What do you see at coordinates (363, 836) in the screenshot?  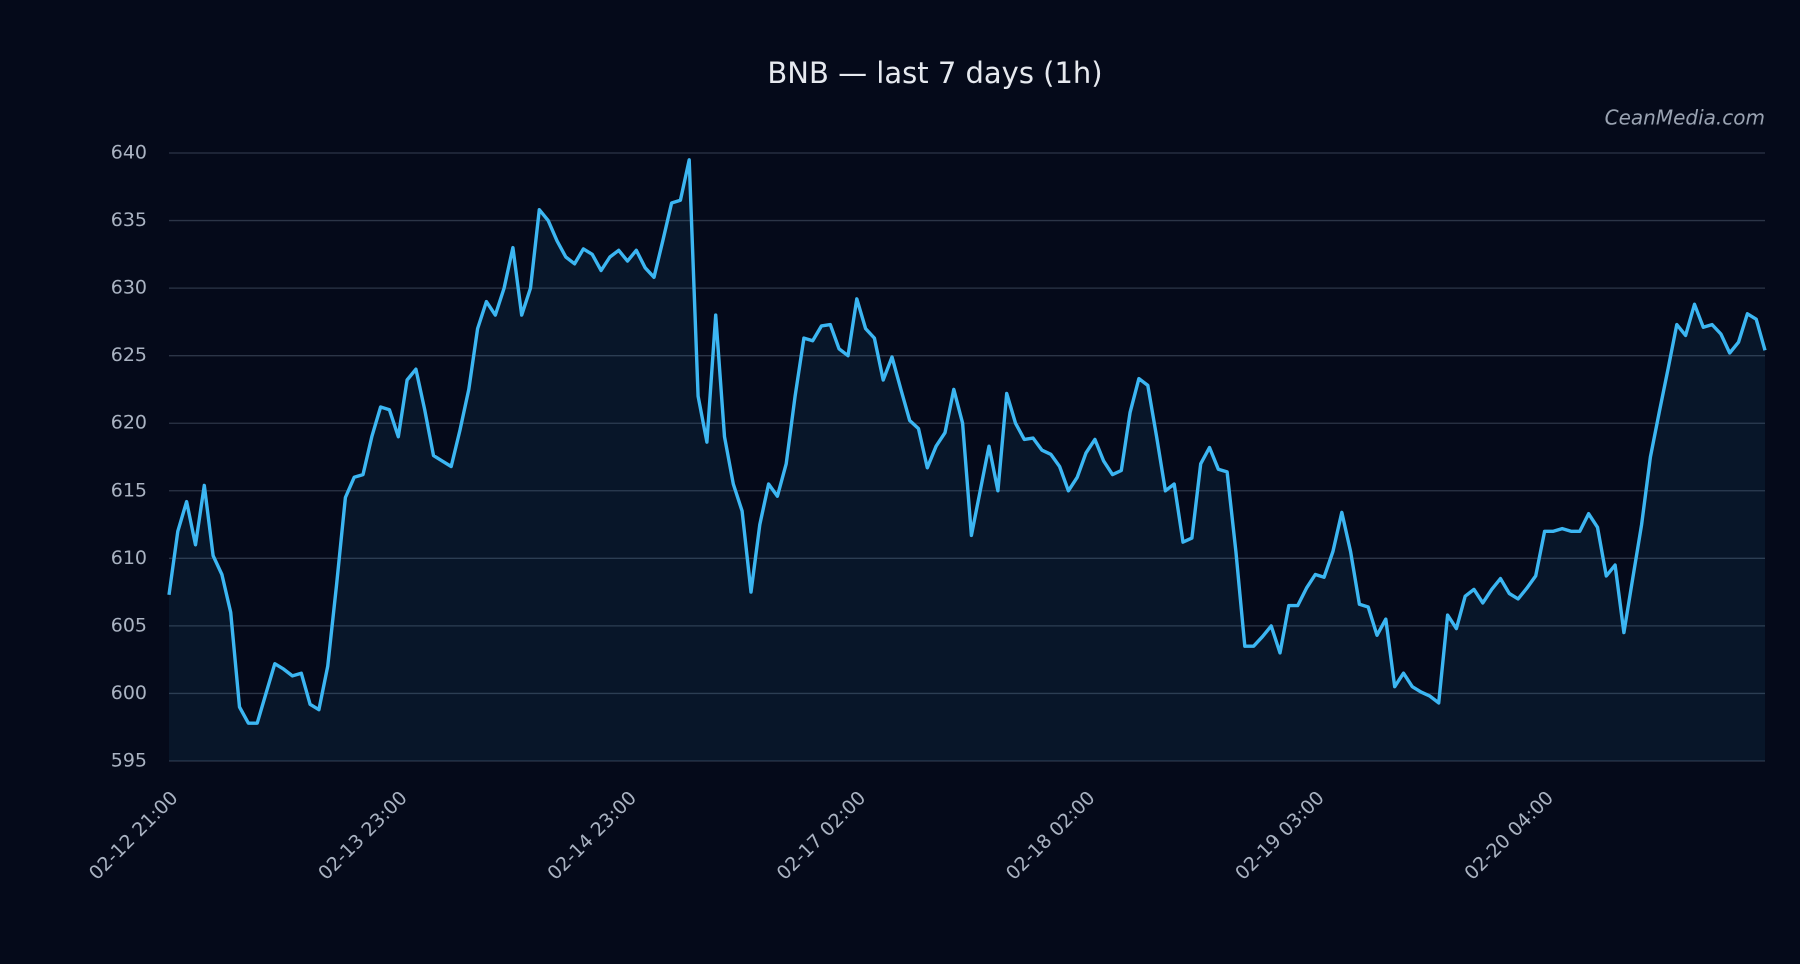 I see `x-tick-label: 02-13 23:00` at bounding box center [363, 836].